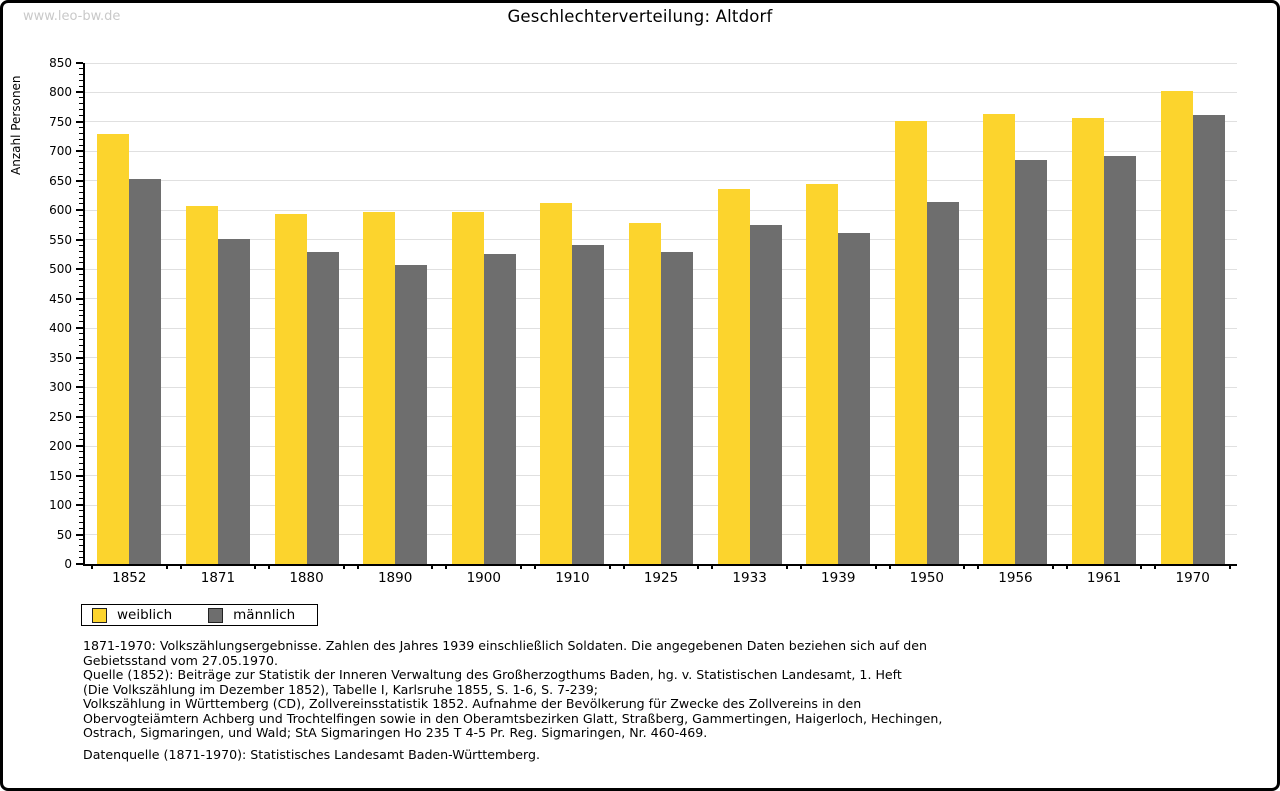  Describe the element at coordinates (677, 407) in the screenshot. I see `bar-männlich-1925` at that location.